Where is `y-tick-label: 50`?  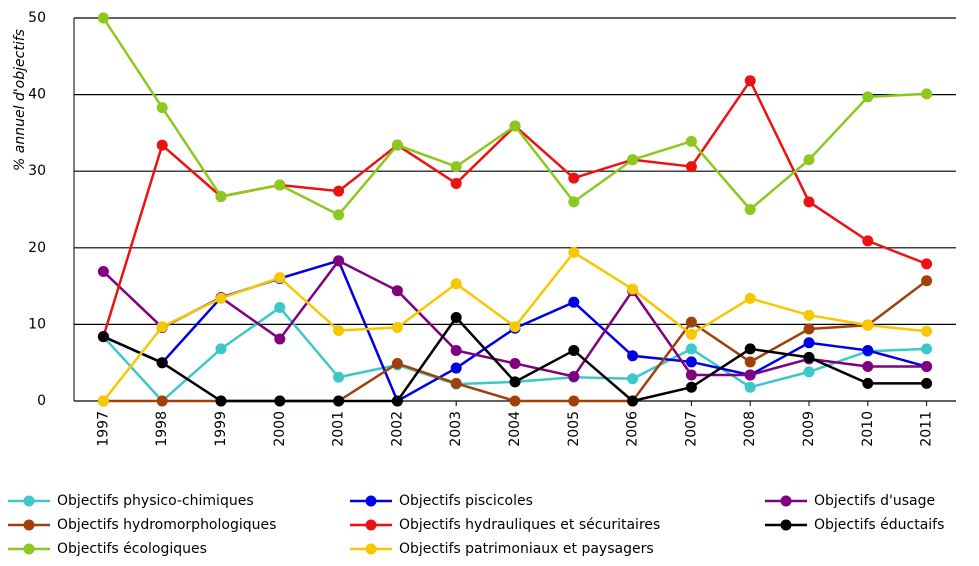
y-tick-label: 50 is located at coordinates (37, 18).